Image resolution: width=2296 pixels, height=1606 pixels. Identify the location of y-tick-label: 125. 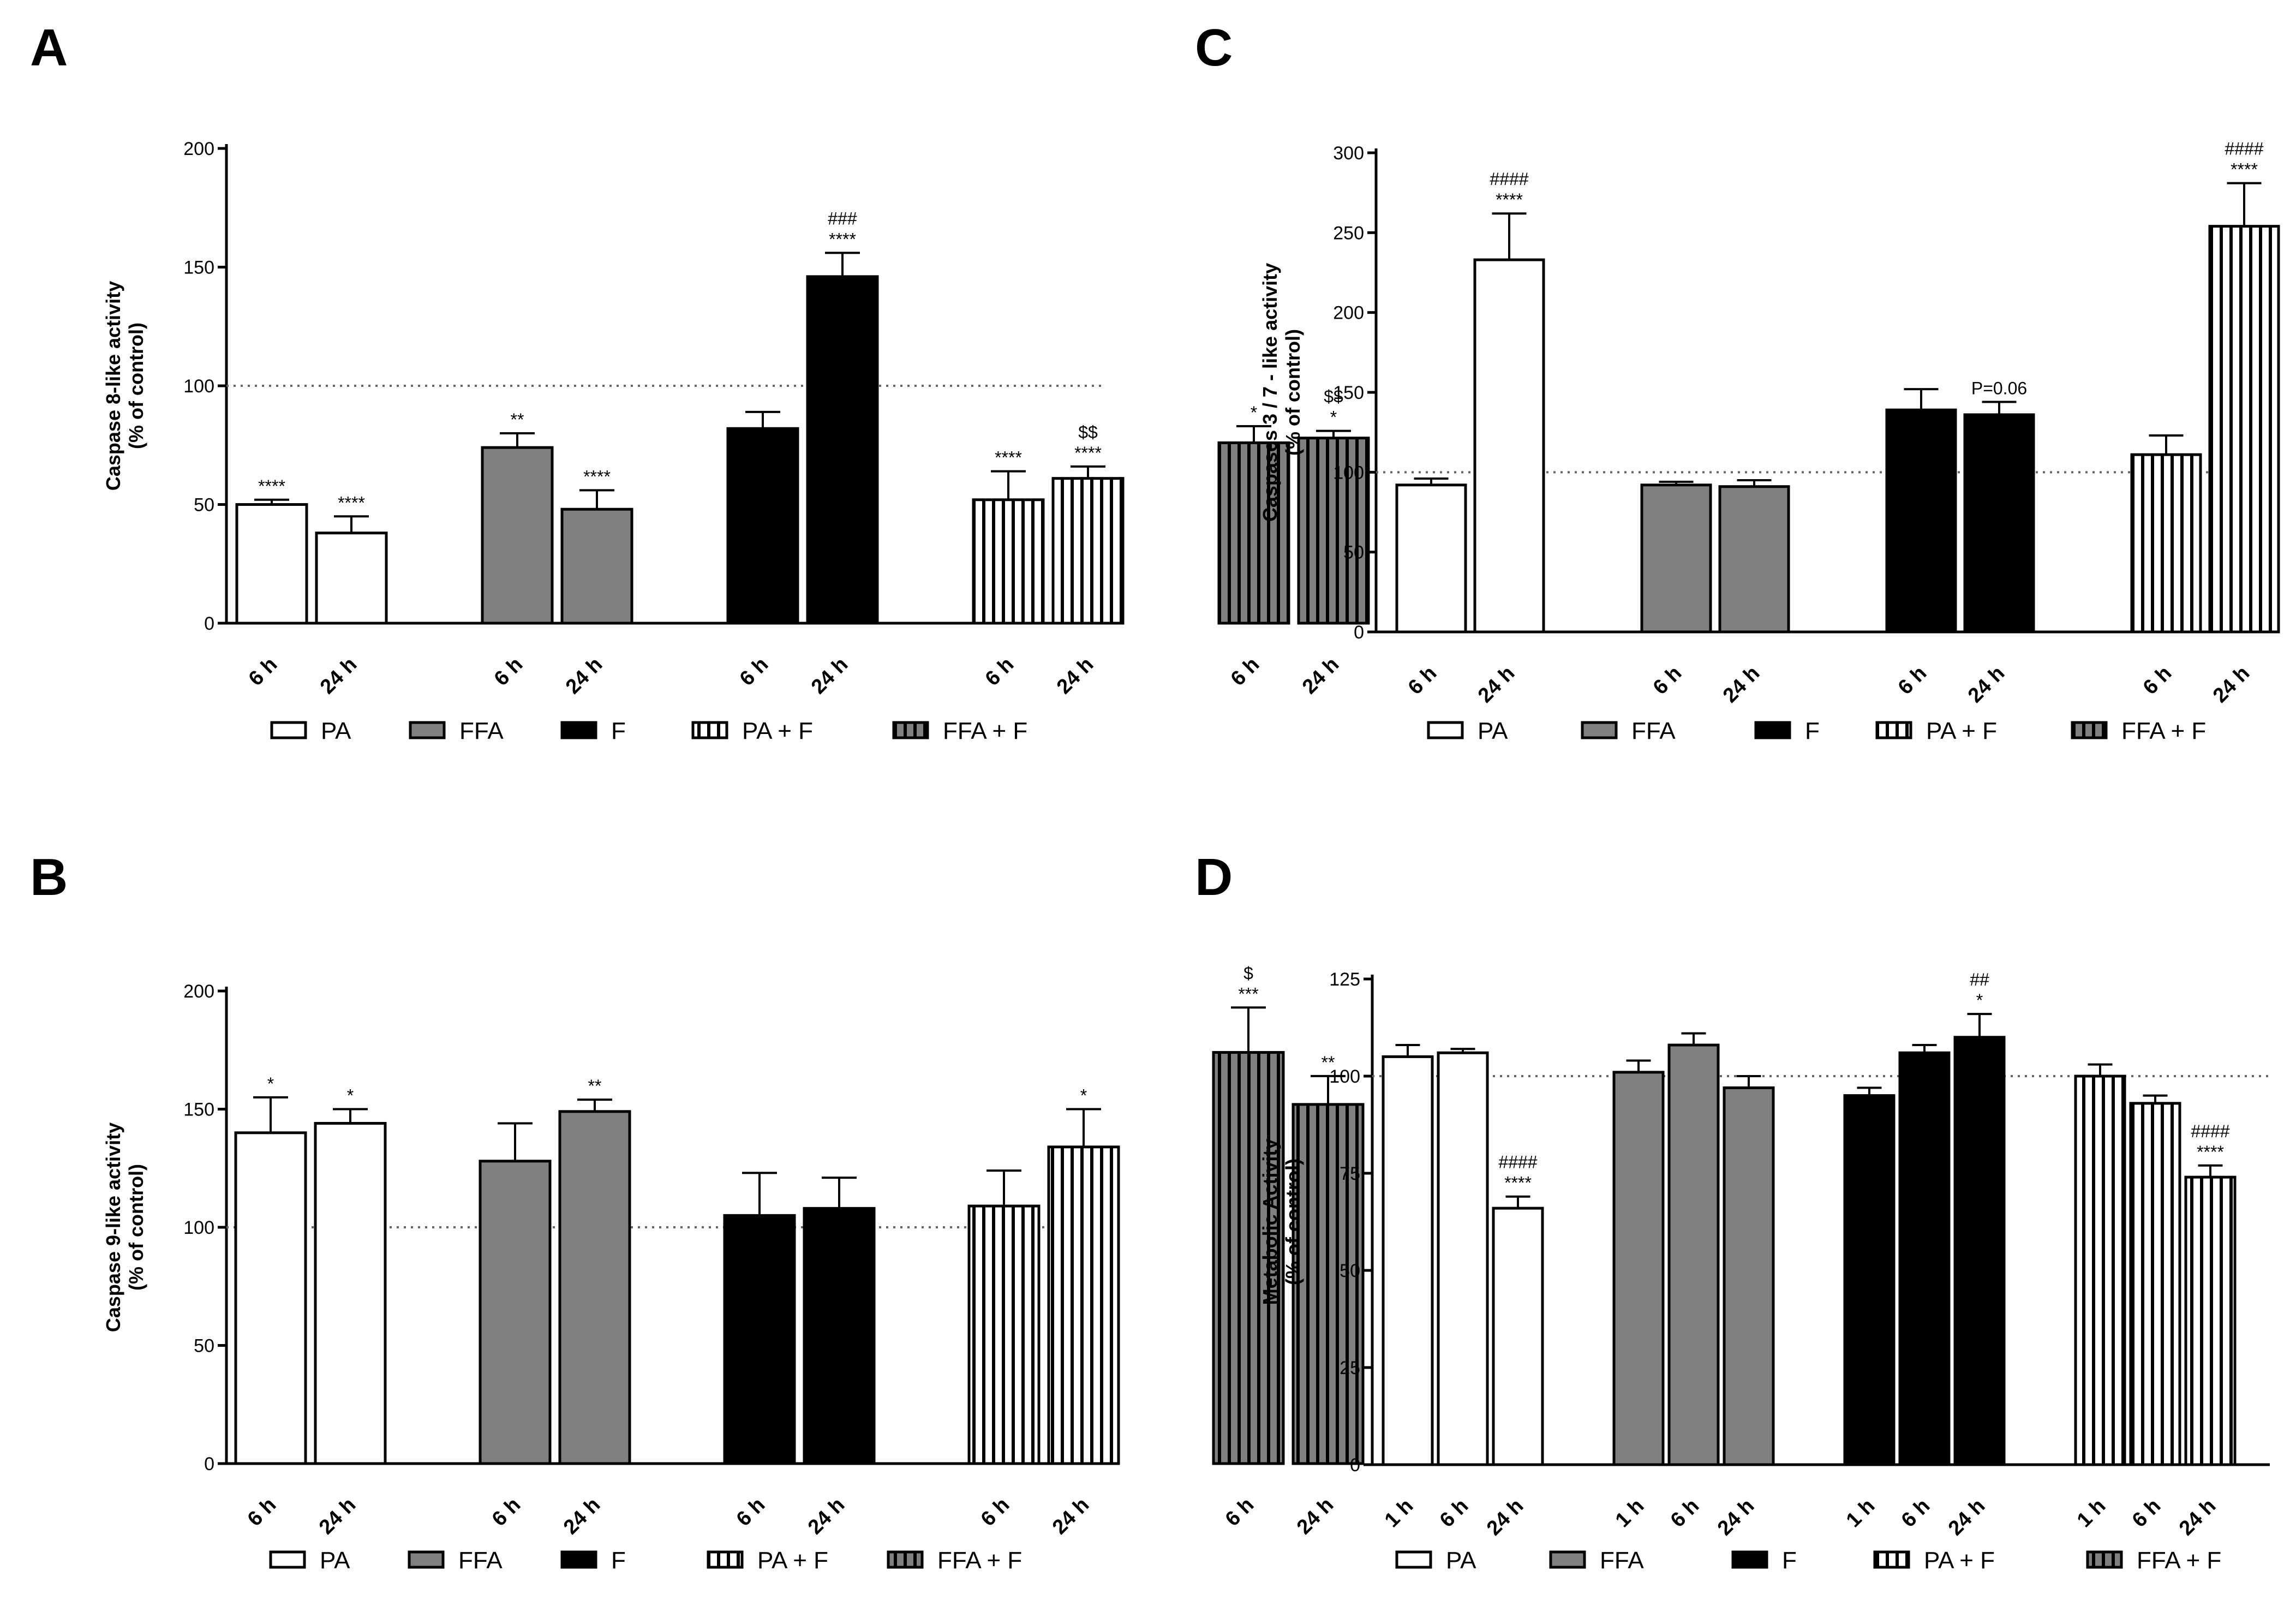
(1344, 979).